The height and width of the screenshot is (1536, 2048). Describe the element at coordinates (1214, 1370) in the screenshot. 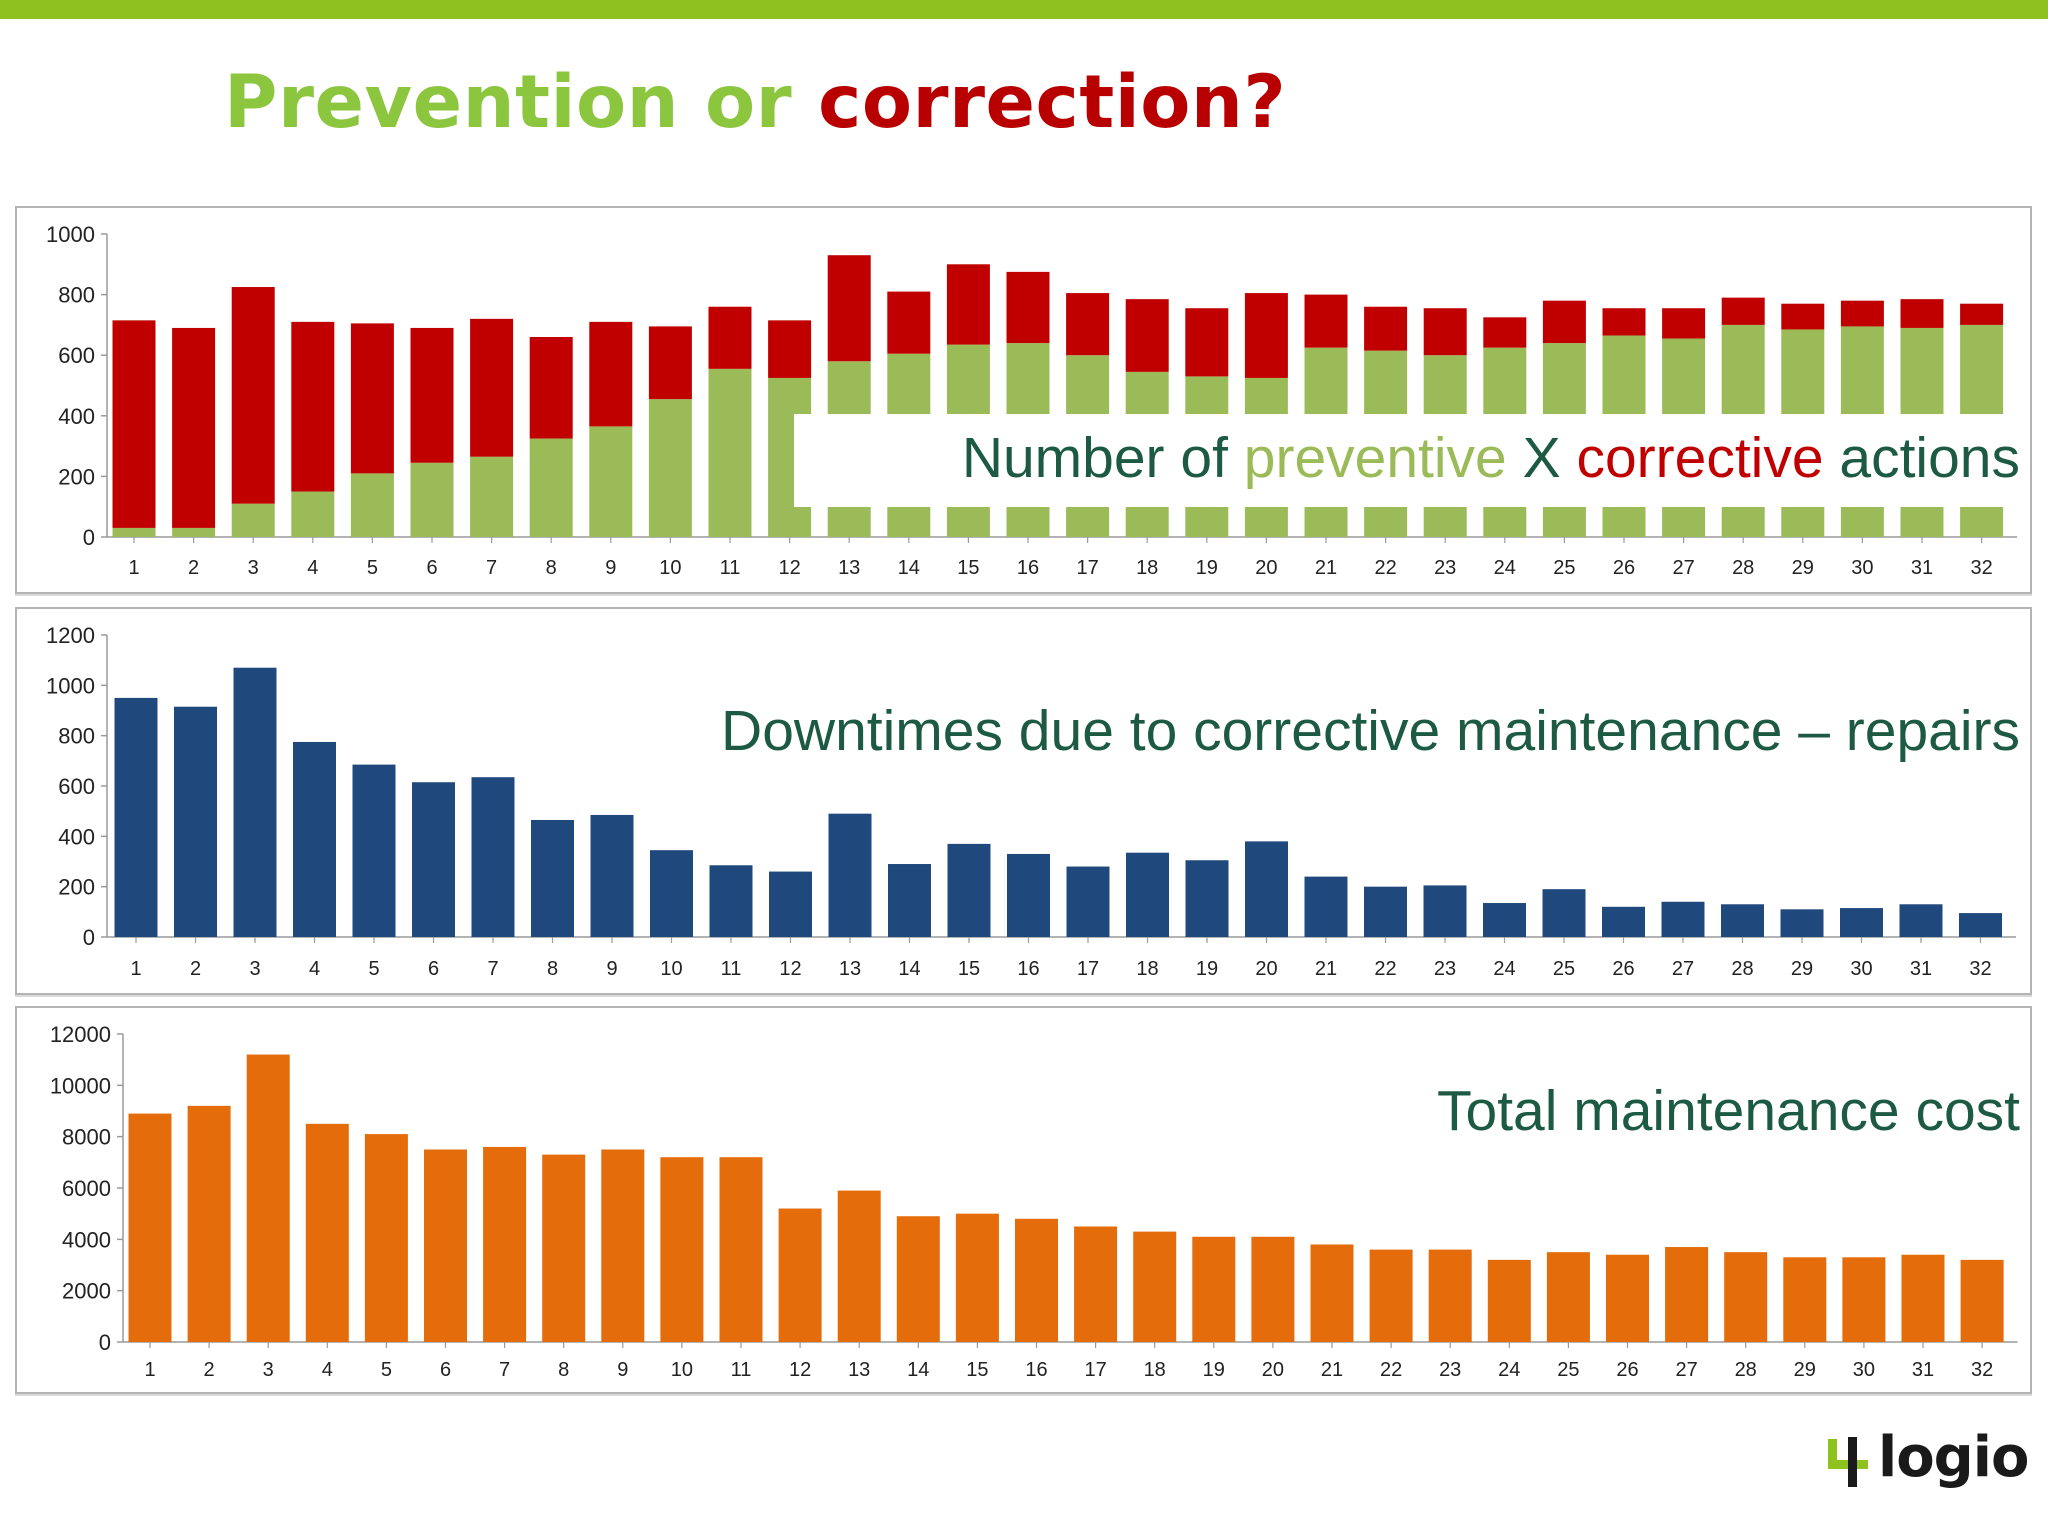

I see `x-tick-label: 19` at that location.